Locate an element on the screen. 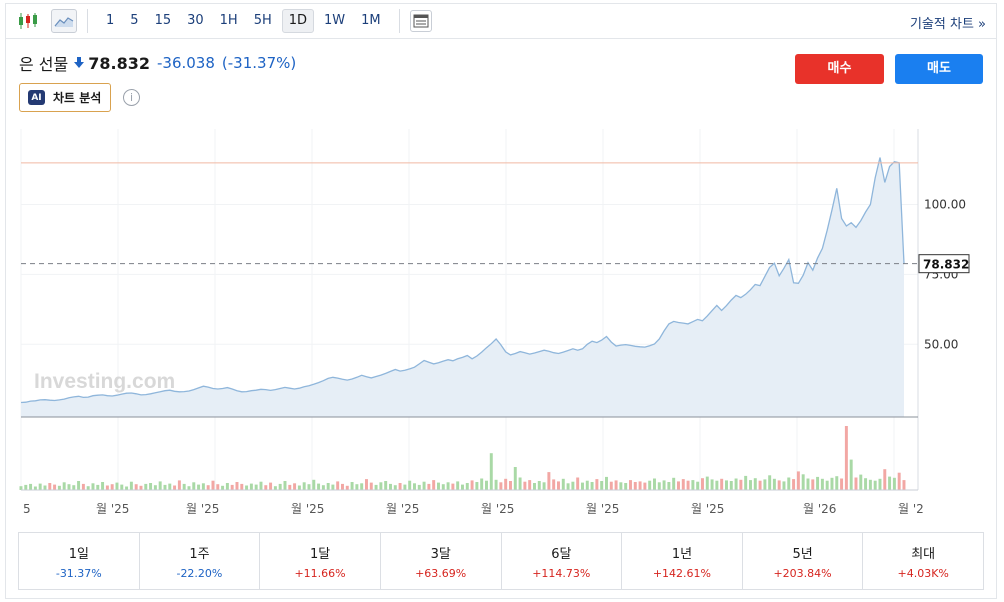 The image size is (1004, 602). timeframe-15: 15 is located at coordinates (163, 20).